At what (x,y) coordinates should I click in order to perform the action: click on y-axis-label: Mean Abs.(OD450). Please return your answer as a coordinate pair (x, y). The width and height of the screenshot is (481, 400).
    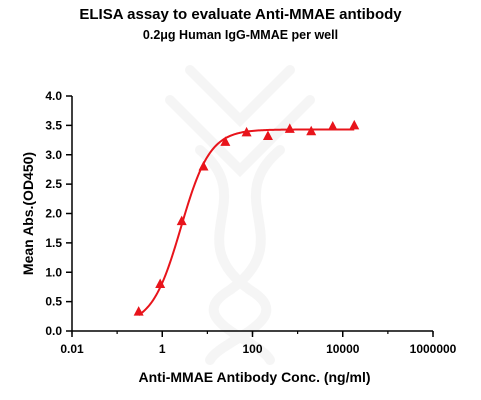
    Looking at the image, I should click on (28, 213).